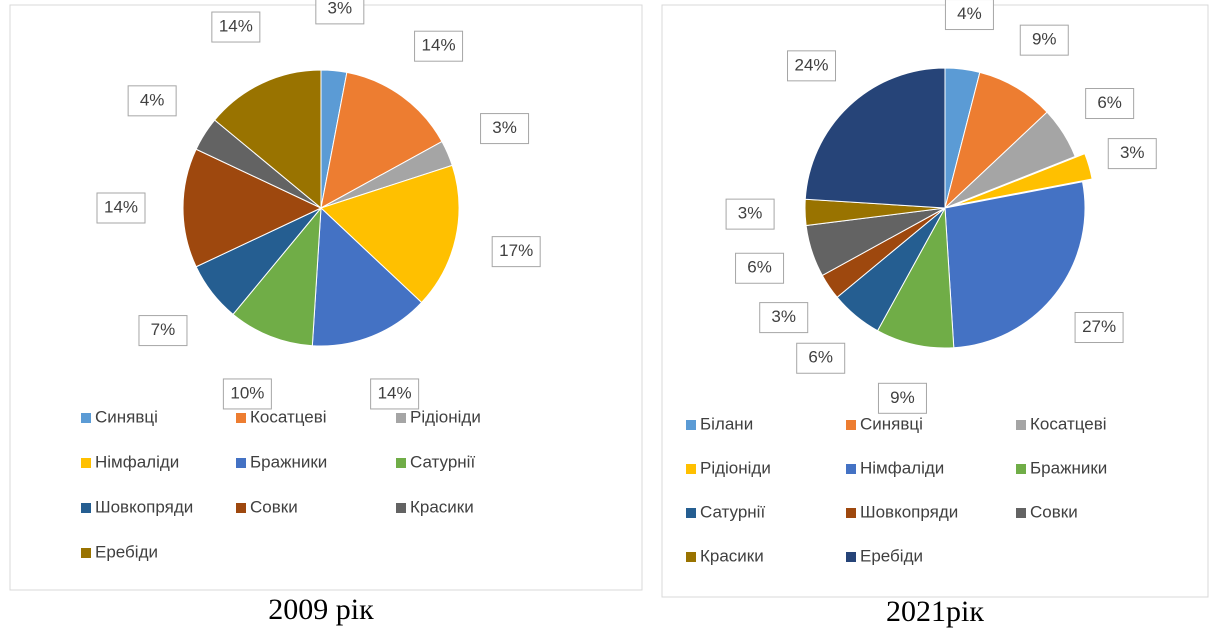 This screenshot has height=634, width=1214. I want to click on legend-label: Білани, so click(726, 423).